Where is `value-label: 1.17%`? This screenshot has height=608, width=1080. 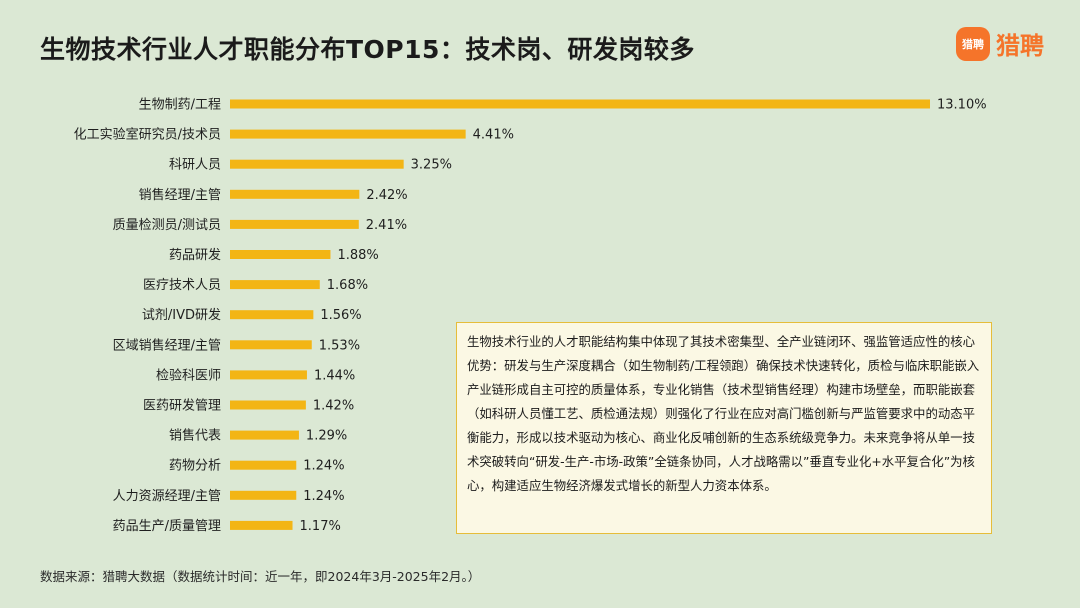
value-label: 1.17% is located at coordinates (320, 526).